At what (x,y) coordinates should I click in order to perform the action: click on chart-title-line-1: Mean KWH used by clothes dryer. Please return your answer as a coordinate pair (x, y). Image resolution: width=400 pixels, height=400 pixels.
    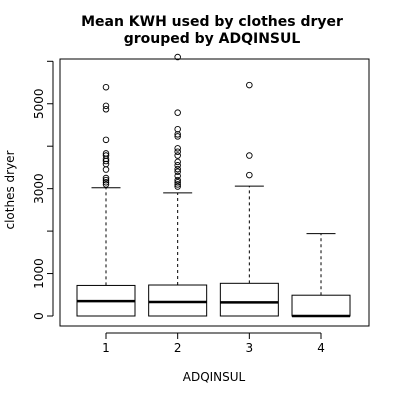
    Looking at the image, I should click on (212, 22).